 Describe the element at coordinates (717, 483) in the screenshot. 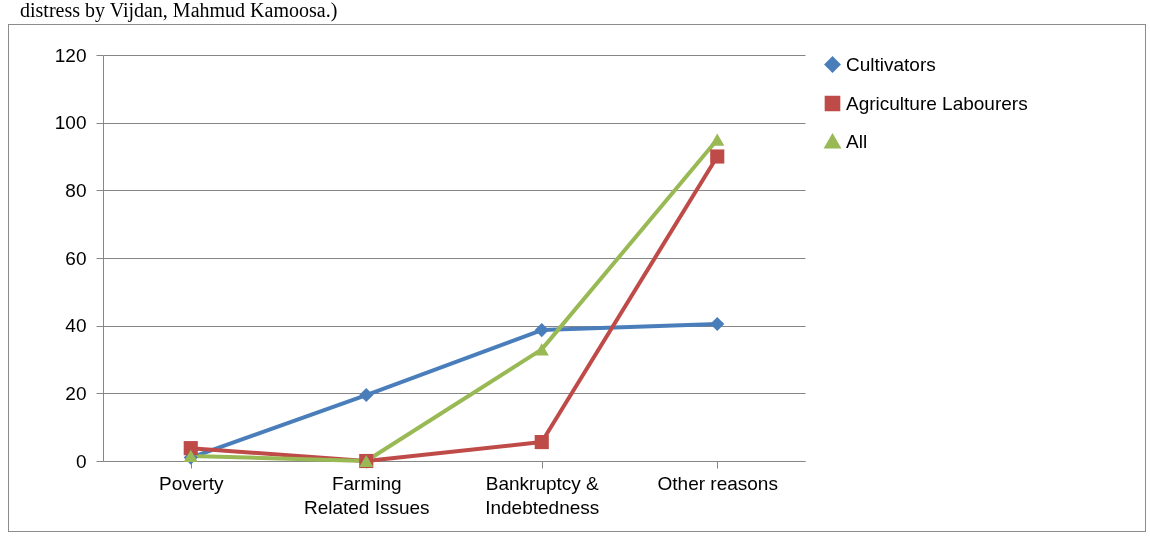

I see `x-tick-label: Other reasons` at that location.